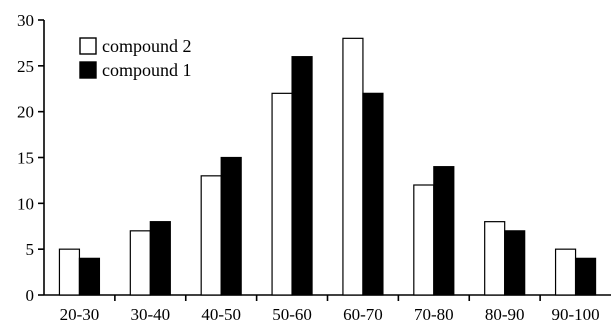 The height and width of the screenshot is (329, 613). I want to click on x-tick-label: 90-100, so click(575, 314).